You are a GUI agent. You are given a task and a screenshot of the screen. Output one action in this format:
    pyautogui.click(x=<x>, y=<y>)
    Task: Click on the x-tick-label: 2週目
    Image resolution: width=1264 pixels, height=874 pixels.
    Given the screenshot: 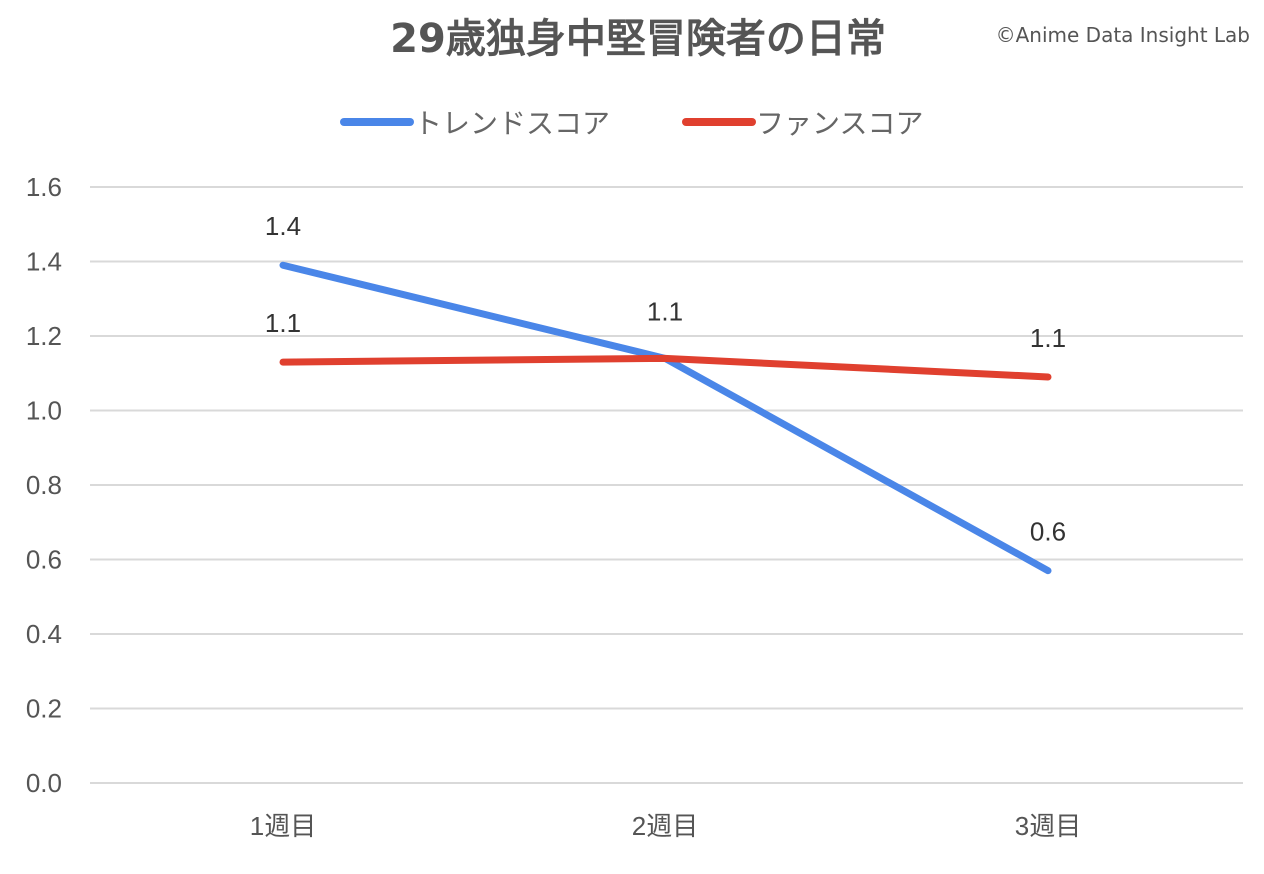 What is the action you would take?
    pyautogui.click(x=665, y=826)
    